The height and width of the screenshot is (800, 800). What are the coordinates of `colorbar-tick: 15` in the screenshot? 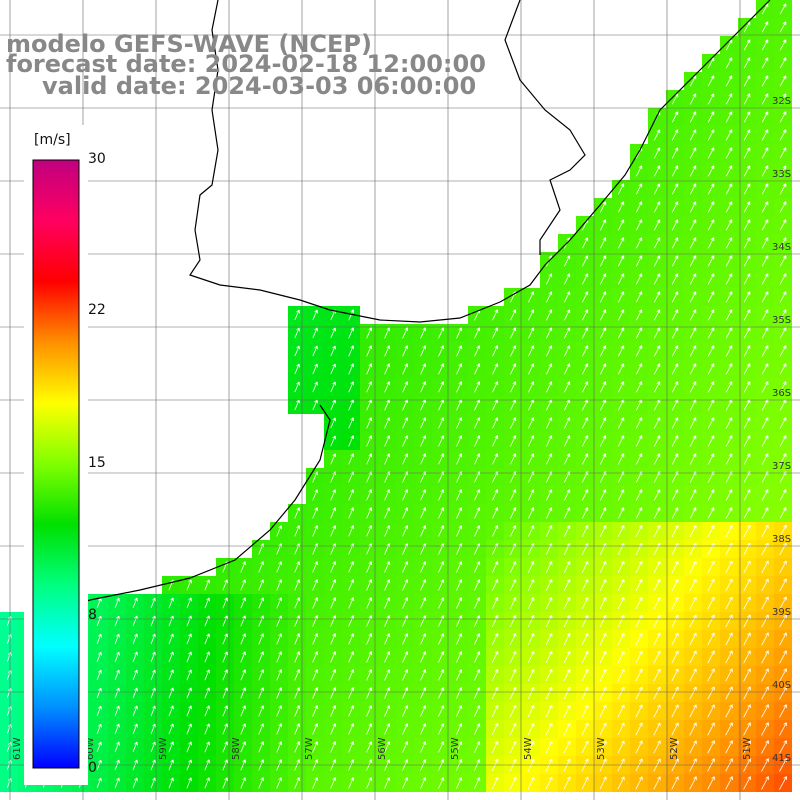 It's located at (97, 463).